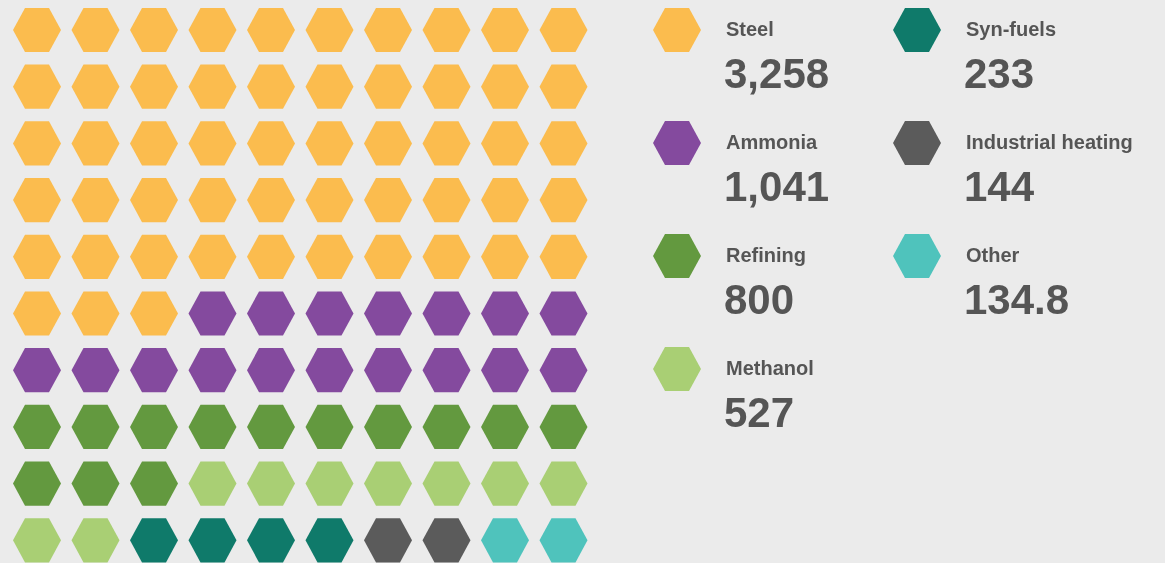 This screenshot has width=1165, height=563. I want to click on category-label: Steel, so click(750, 29).